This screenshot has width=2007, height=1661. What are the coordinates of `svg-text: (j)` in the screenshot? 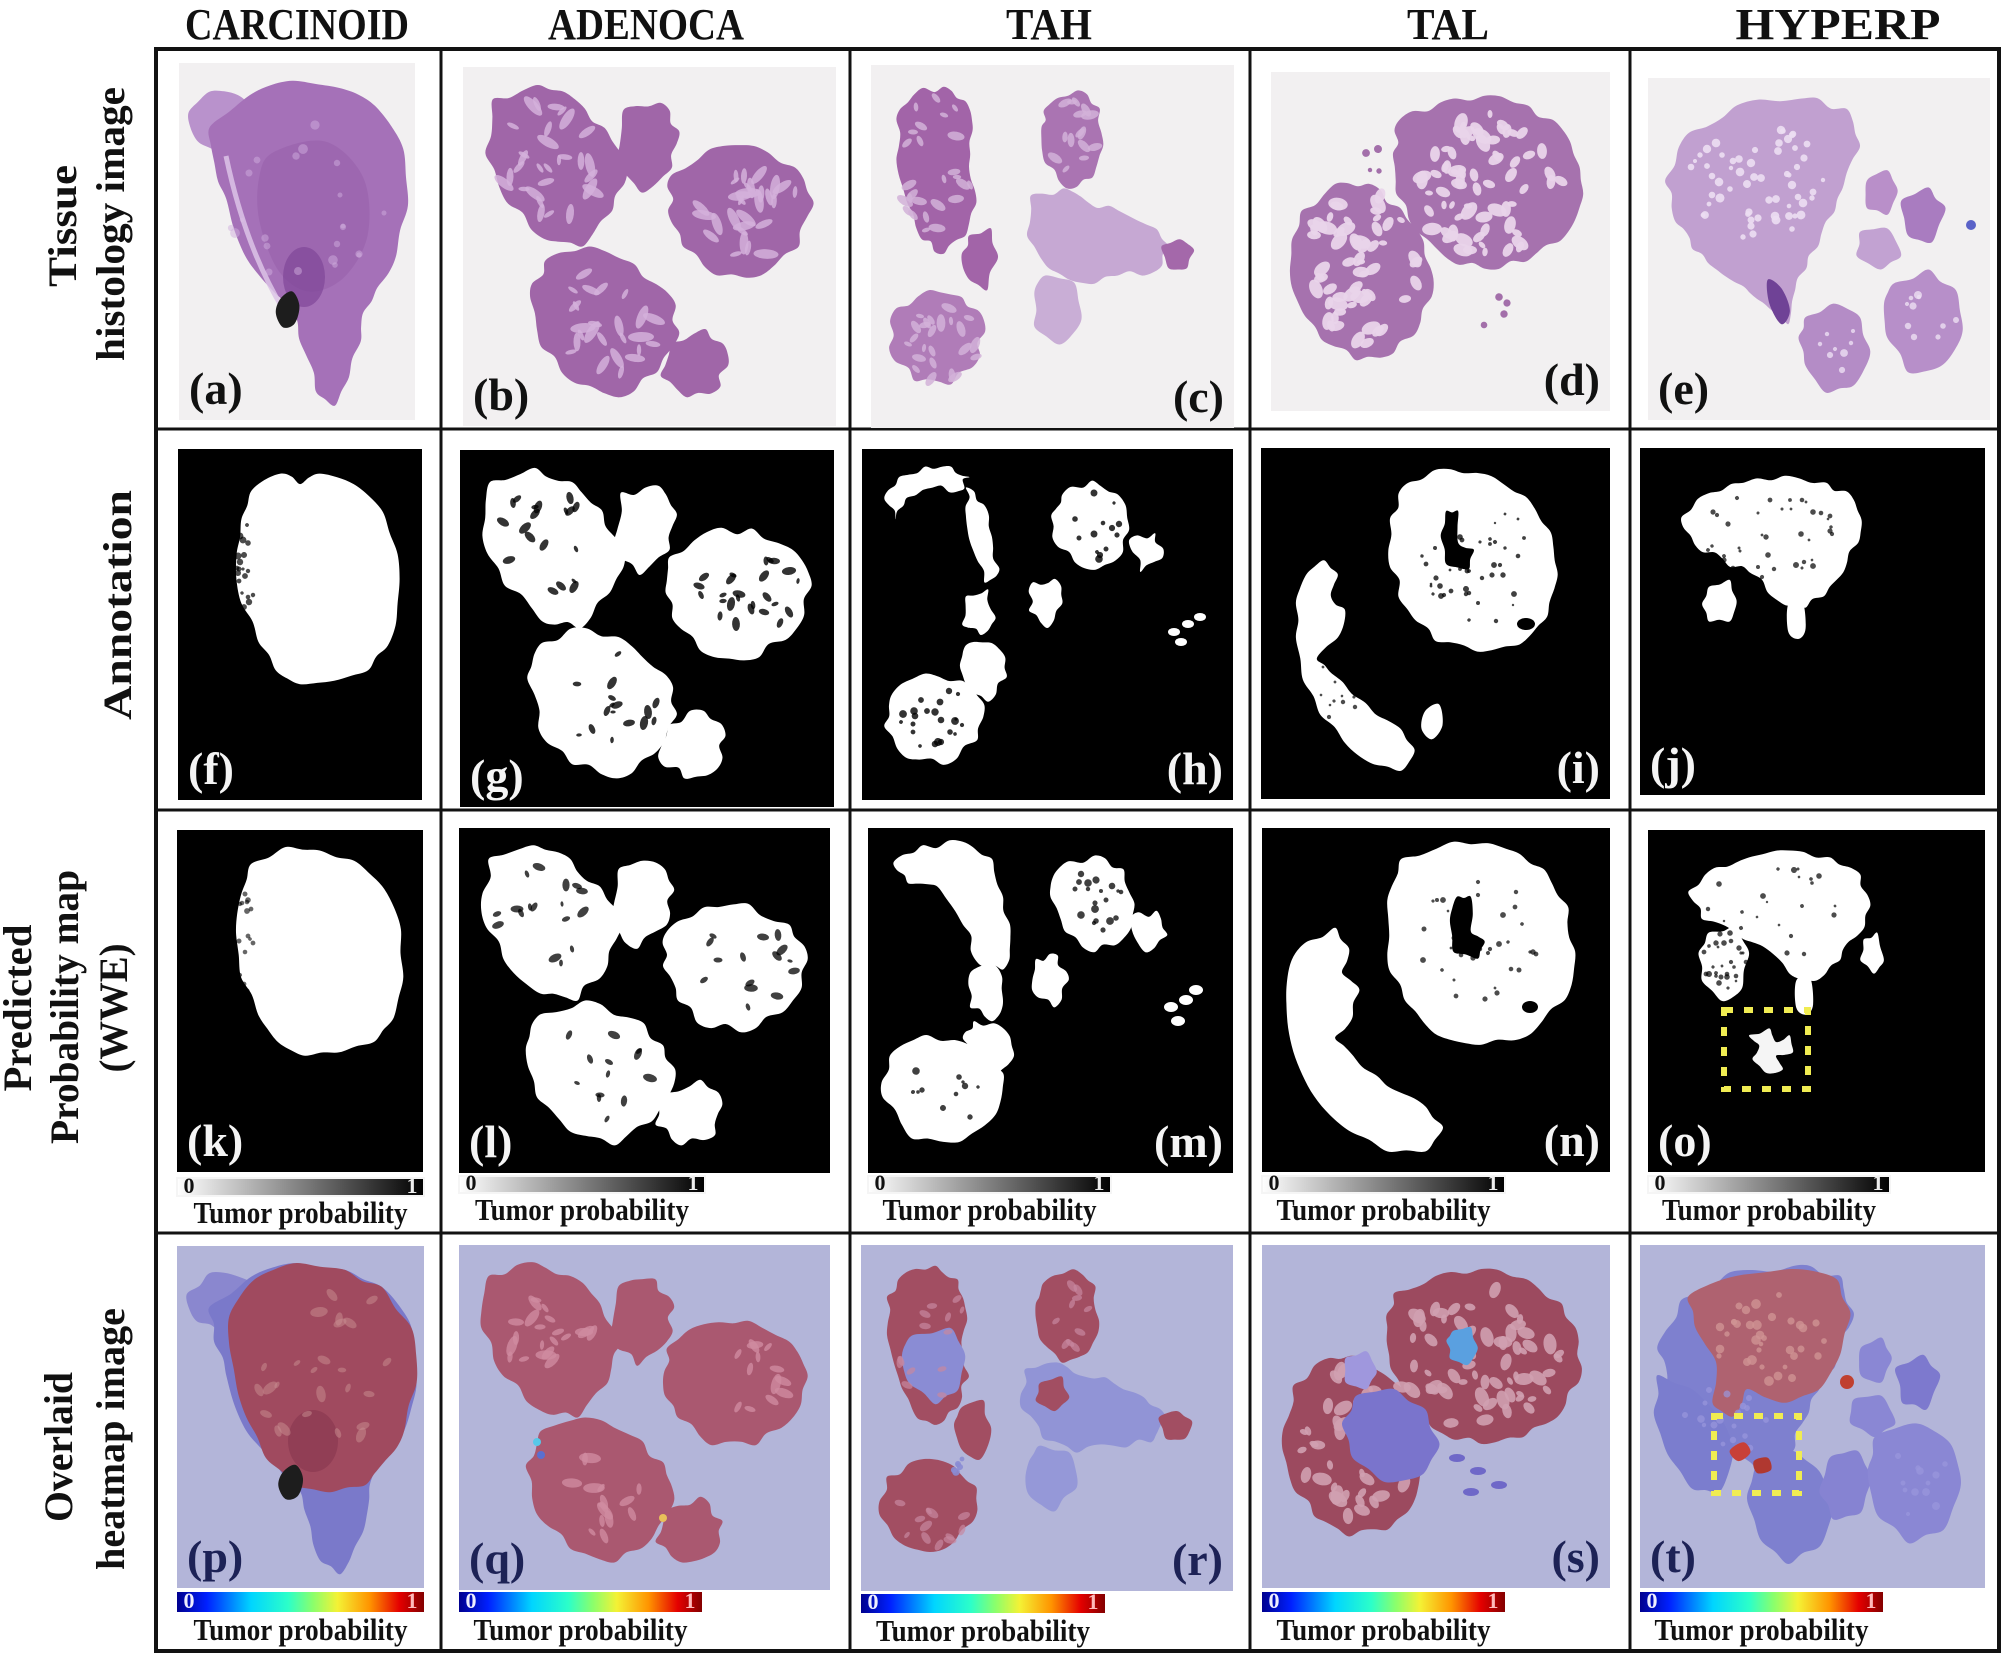 It's located at (1673, 763).